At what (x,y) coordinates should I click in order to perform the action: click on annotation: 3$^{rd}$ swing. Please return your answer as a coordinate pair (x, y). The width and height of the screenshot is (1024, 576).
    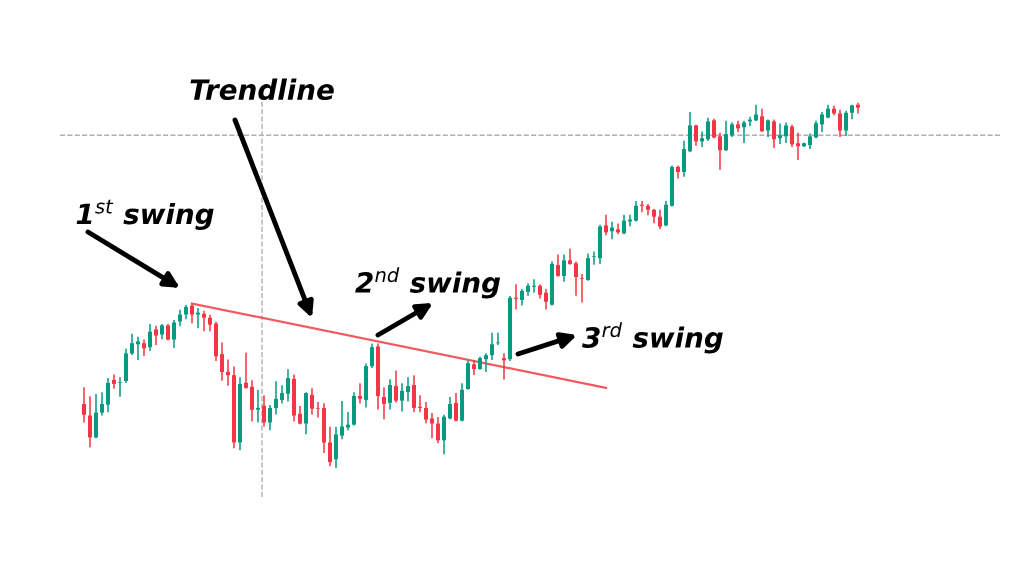
    Looking at the image, I should click on (652, 338).